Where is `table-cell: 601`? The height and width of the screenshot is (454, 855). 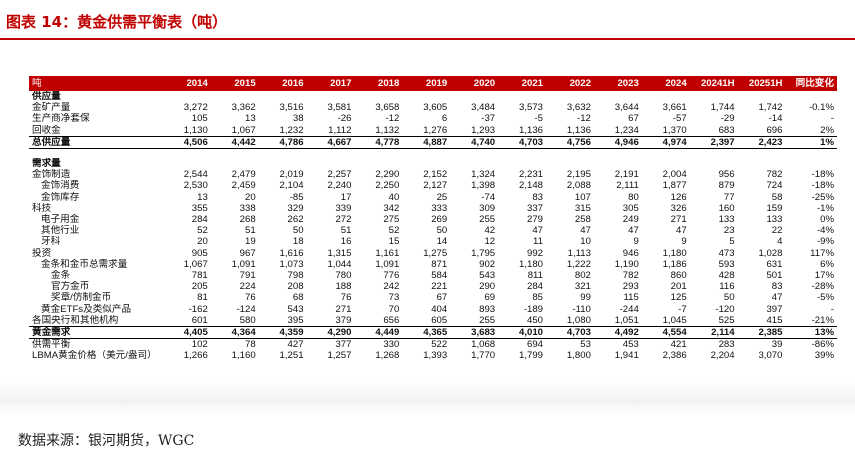 table-cell: 601 is located at coordinates (199, 320).